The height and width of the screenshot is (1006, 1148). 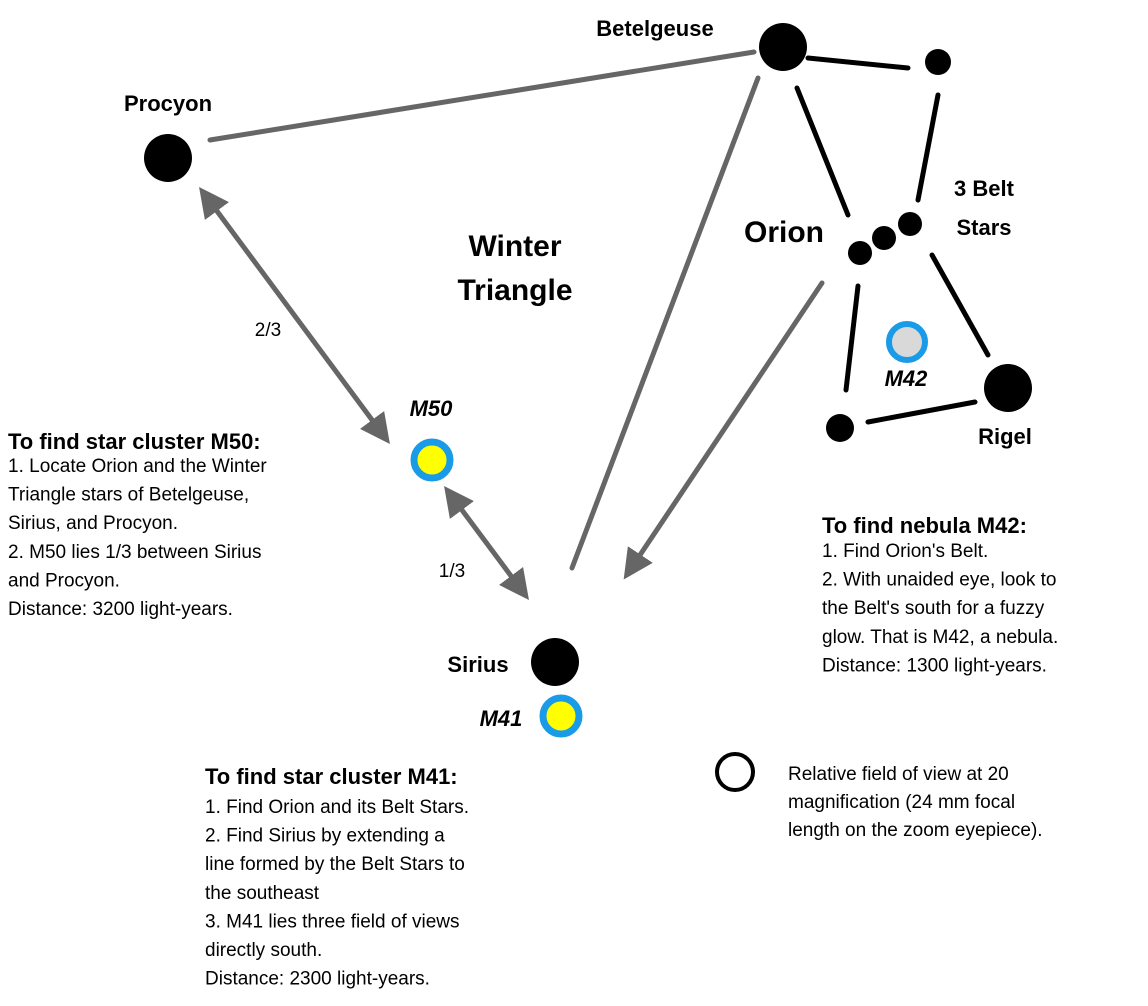 I want to click on star-label: Sirius, so click(x=477, y=664).